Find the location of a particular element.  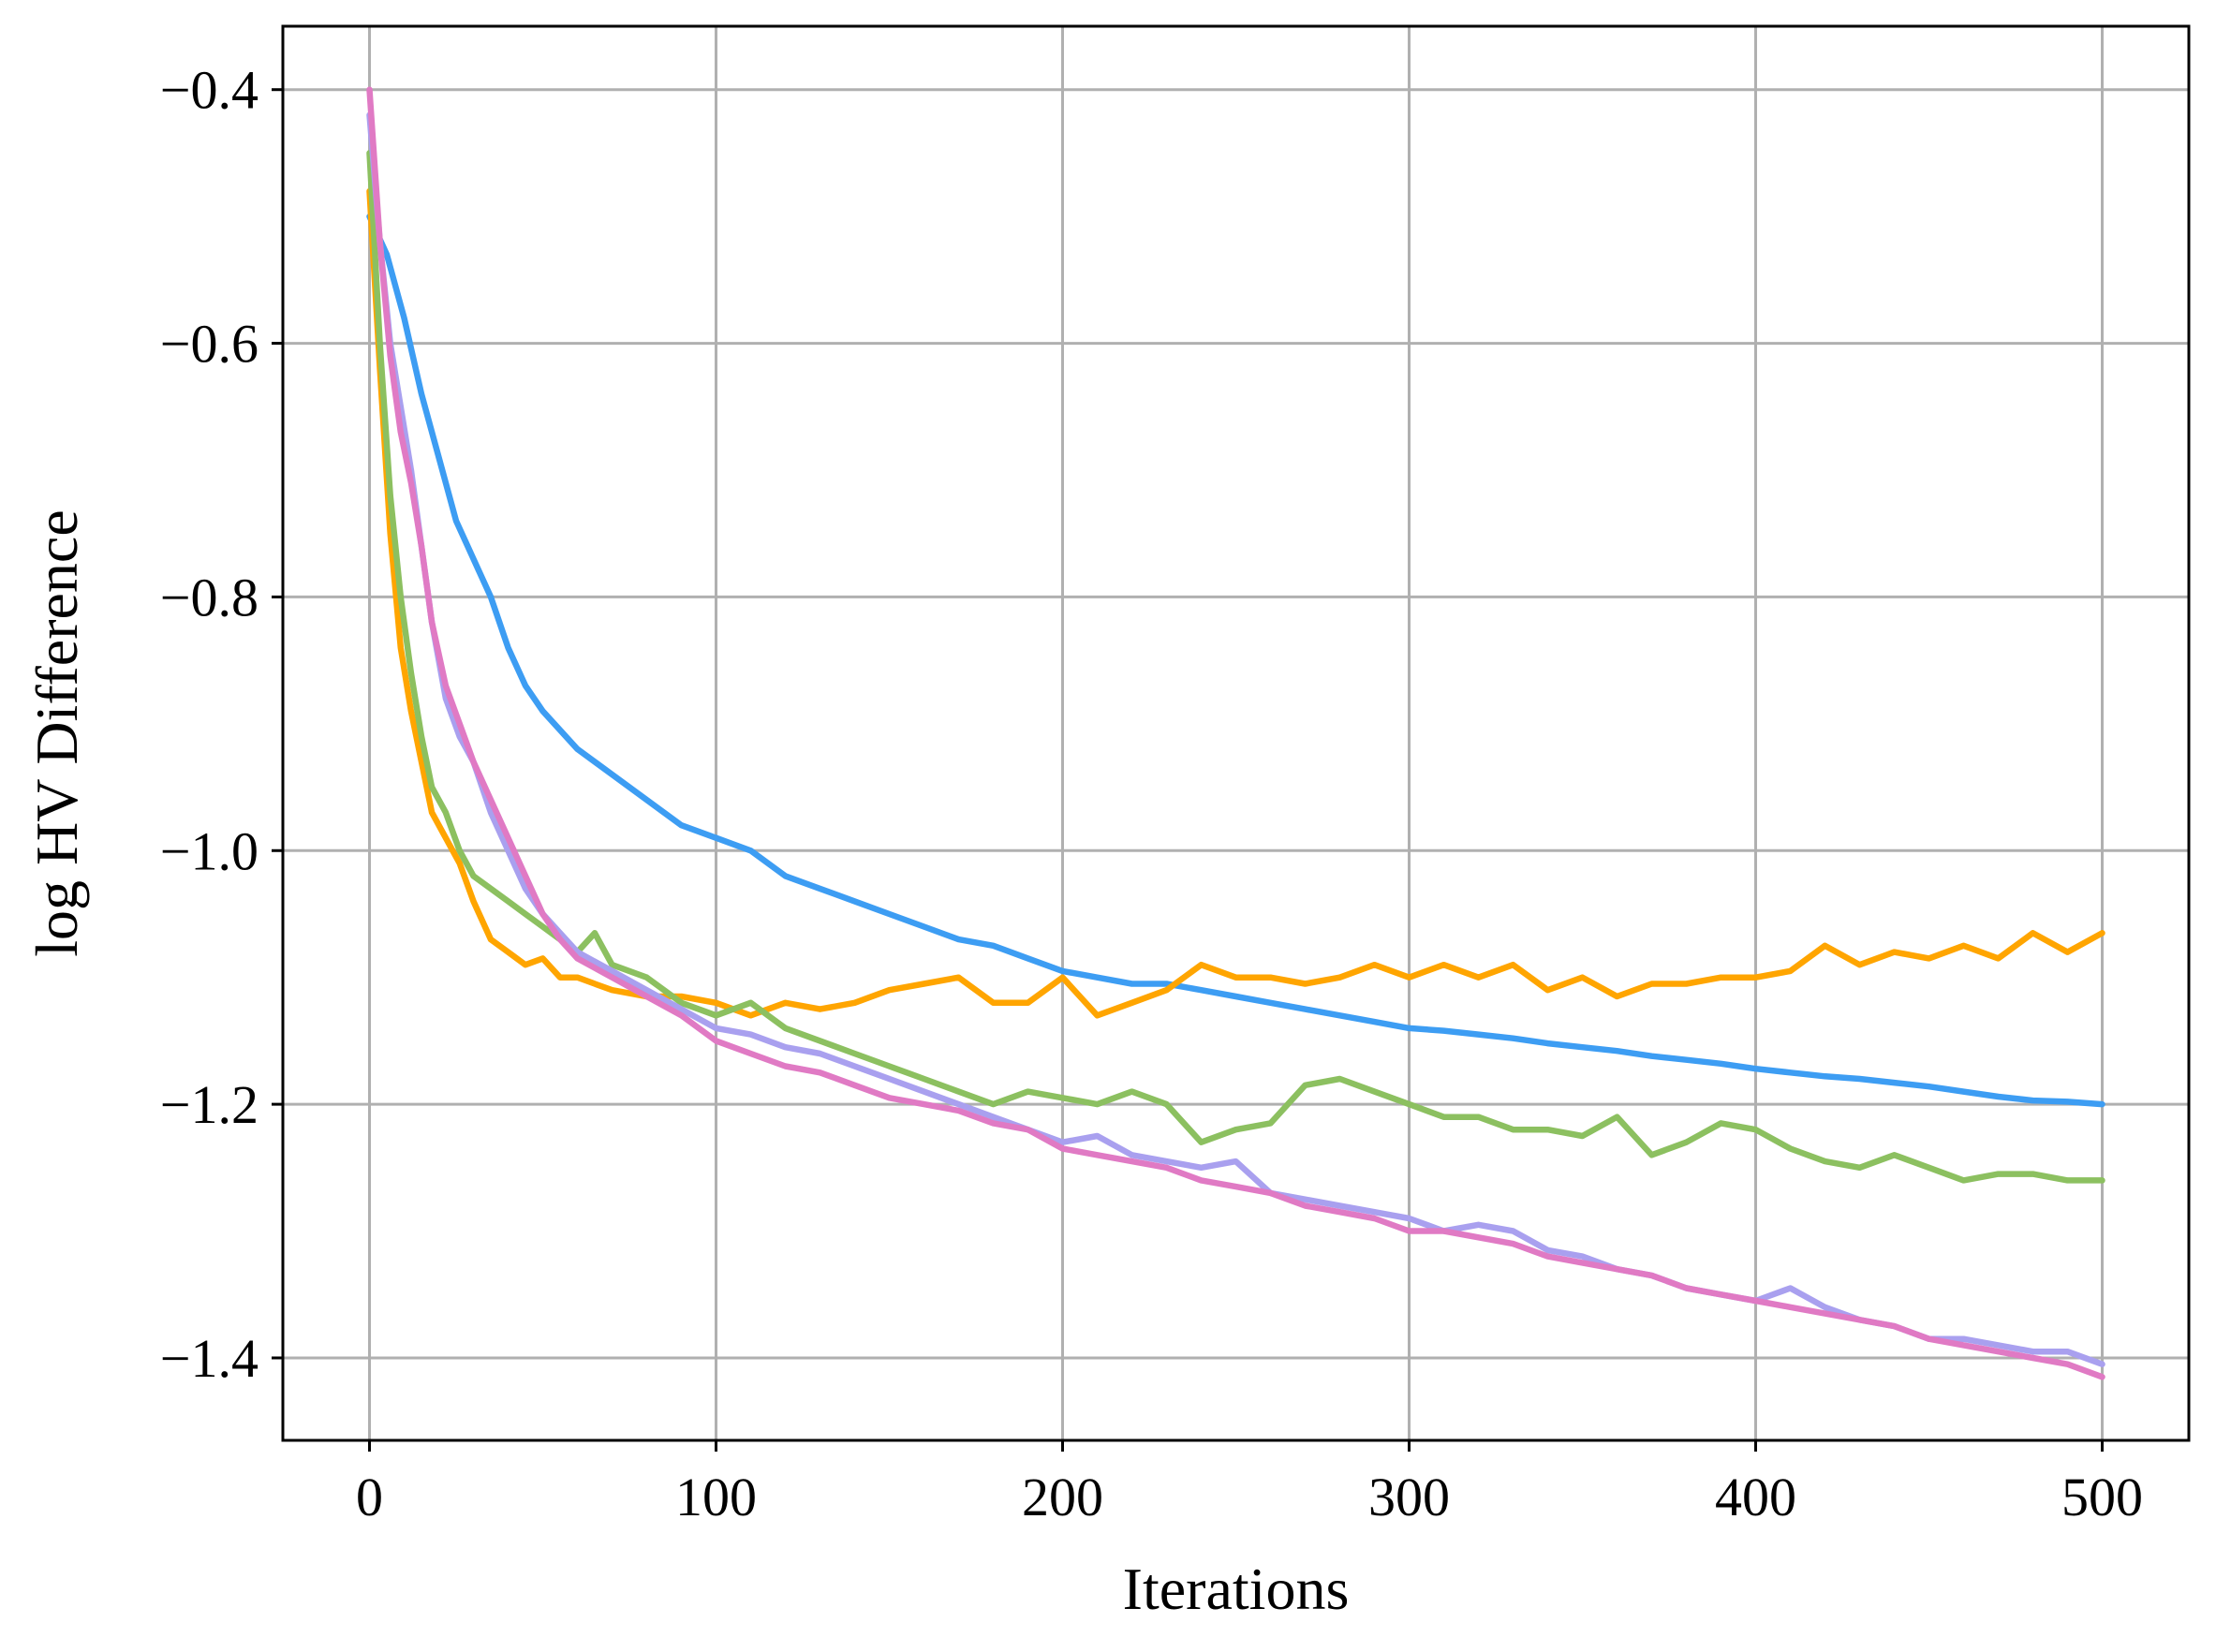

x-tick-label: 400 is located at coordinates (1755, 1497).